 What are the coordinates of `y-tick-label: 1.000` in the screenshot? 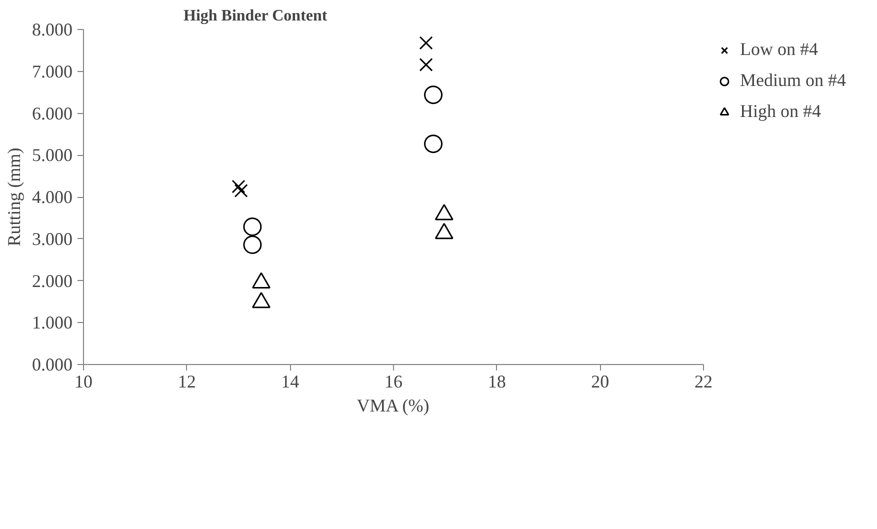 It's located at (52, 322).